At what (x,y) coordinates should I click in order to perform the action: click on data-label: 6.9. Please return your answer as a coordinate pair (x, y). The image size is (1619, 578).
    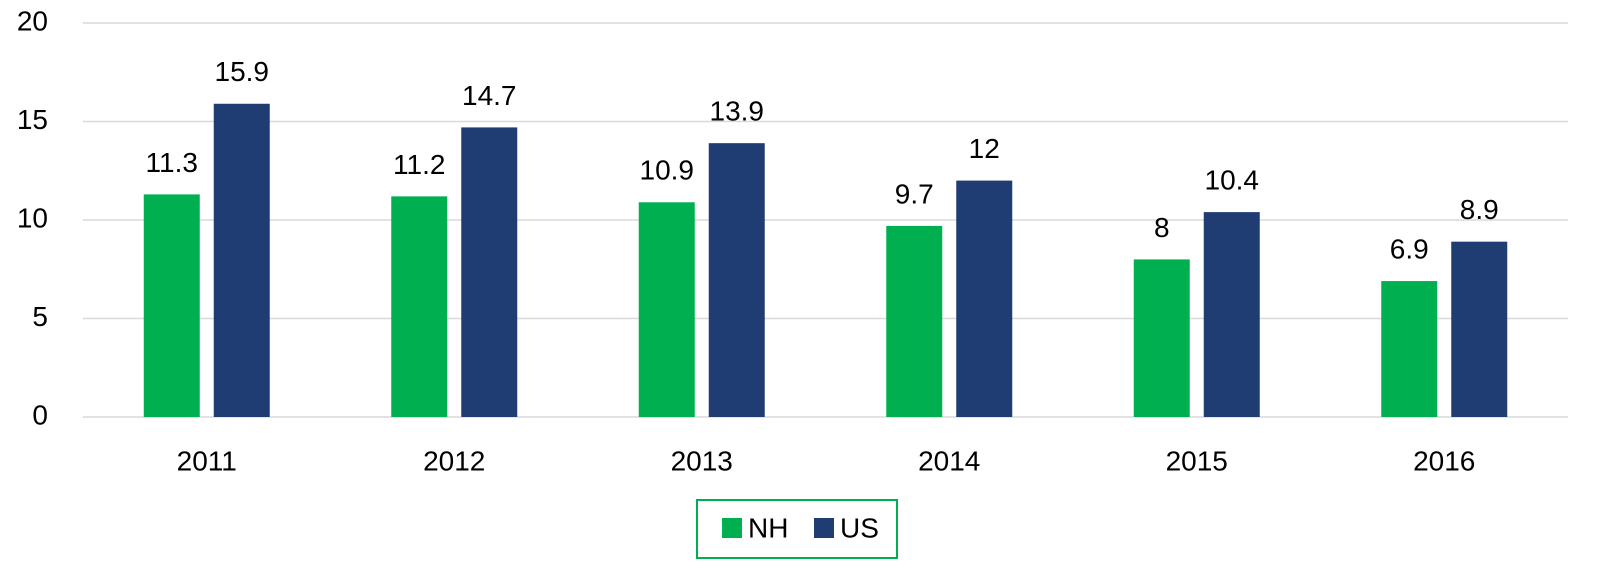
    Looking at the image, I should click on (1409, 248).